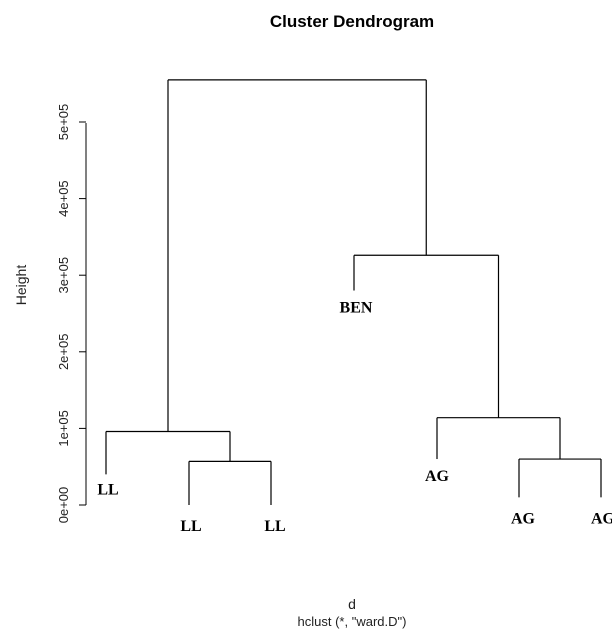  What do you see at coordinates (63, 352) in the screenshot?
I see `y-tick-label: 2e+05` at bounding box center [63, 352].